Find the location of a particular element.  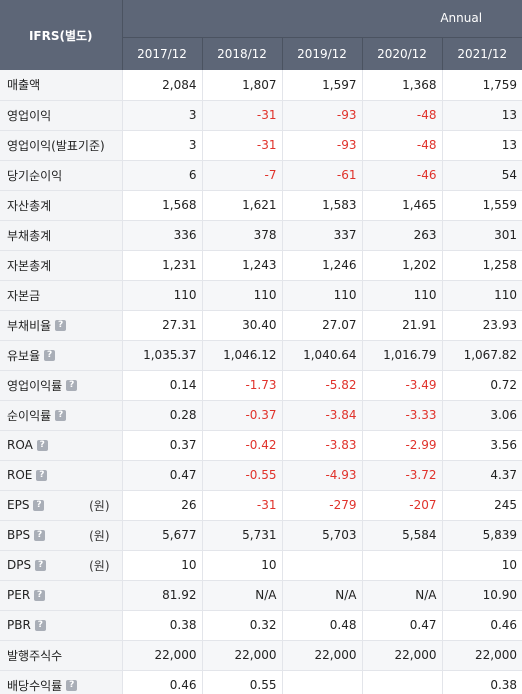

value-cell: 2,084 is located at coordinates (161, 85).